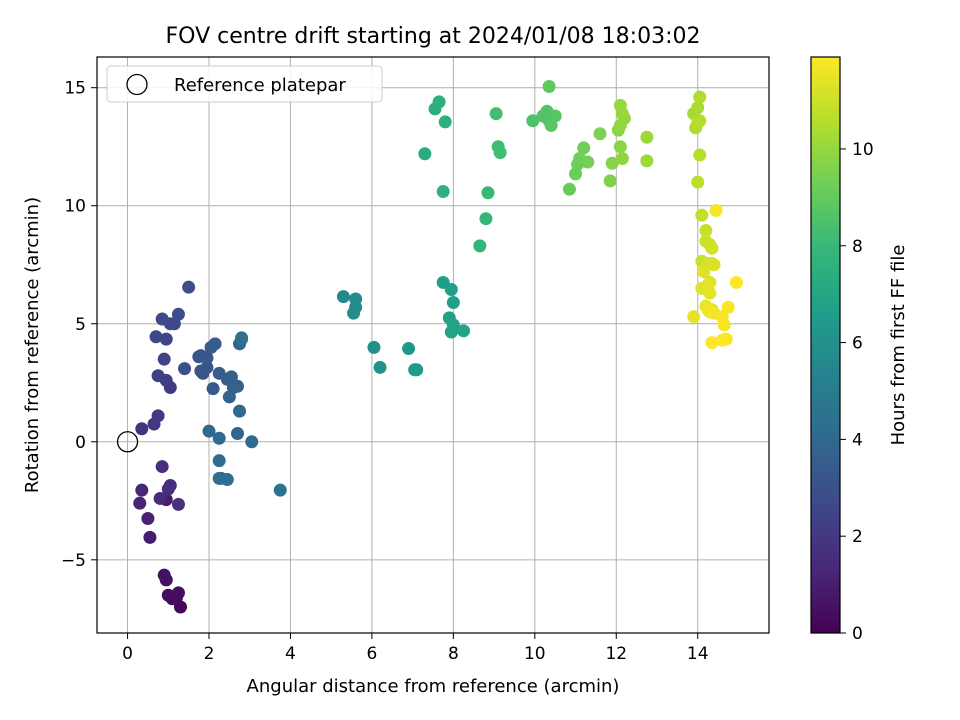  What do you see at coordinates (857, 634) in the screenshot?
I see `colorbar-tick-label: 0` at bounding box center [857, 634].